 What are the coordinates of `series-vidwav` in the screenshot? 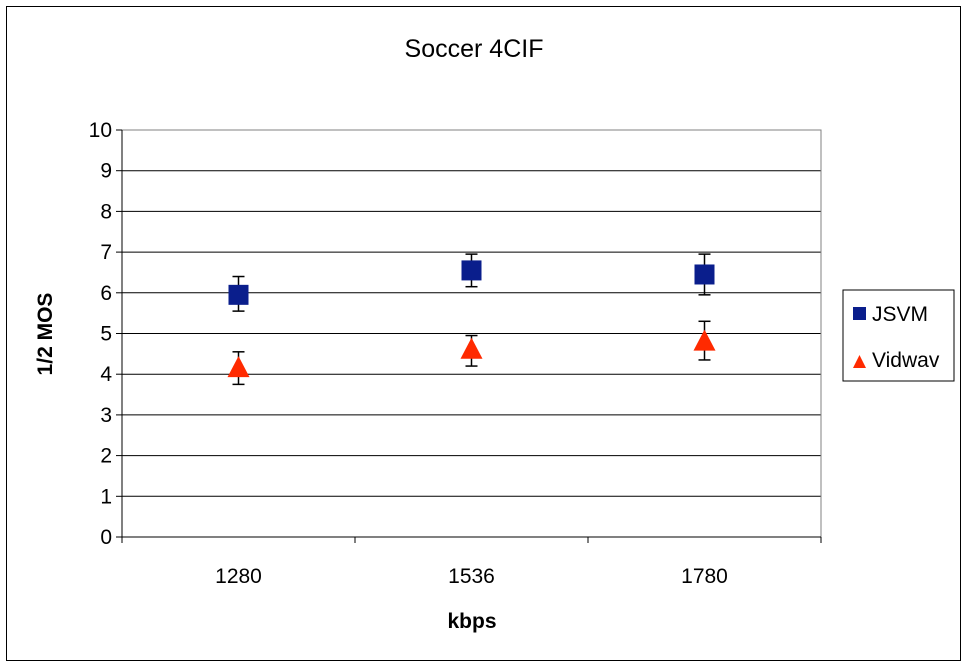 It's located at (471, 353).